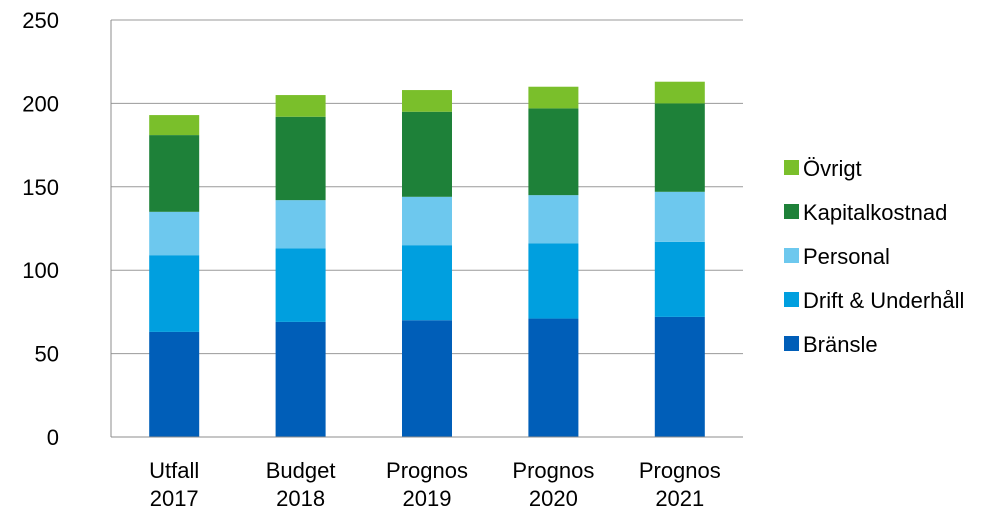 The height and width of the screenshot is (517, 1008). I want to click on x-tick-label: 2017, so click(174, 498).